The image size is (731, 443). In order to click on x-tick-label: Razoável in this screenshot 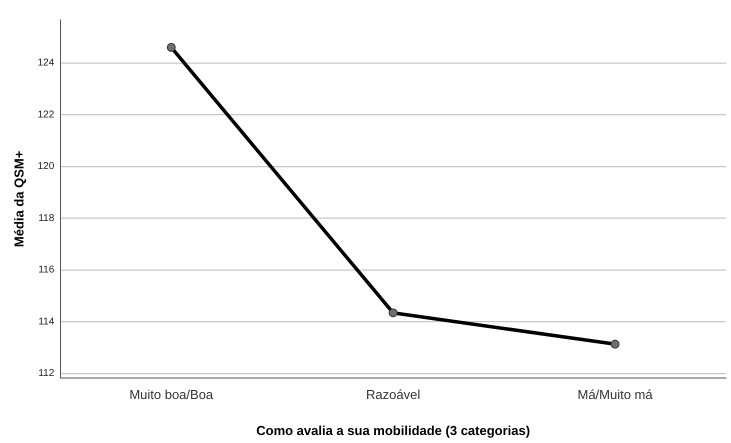, I will do `click(393, 394)`.